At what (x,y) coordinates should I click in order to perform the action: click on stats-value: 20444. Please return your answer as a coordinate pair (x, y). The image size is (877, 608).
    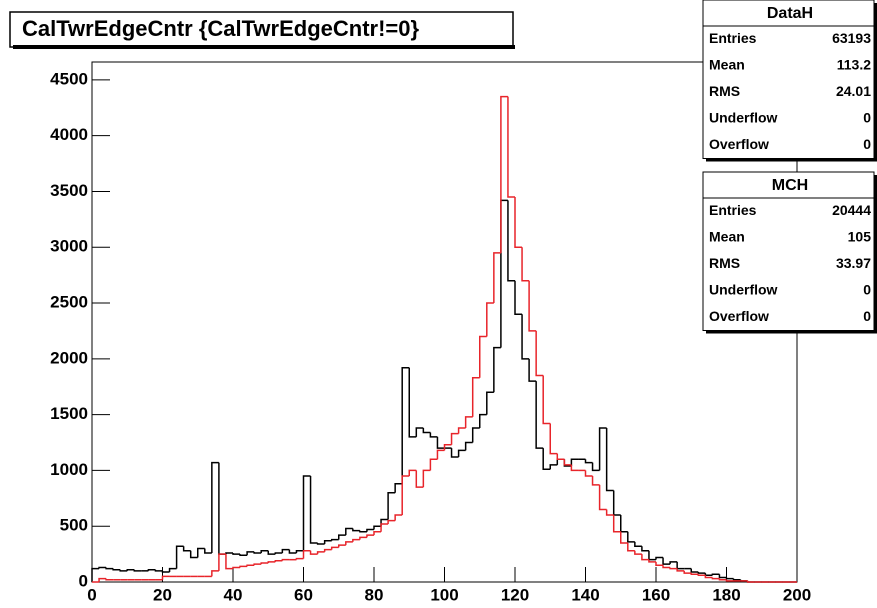
    Looking at the image, I should click on (851, 210).